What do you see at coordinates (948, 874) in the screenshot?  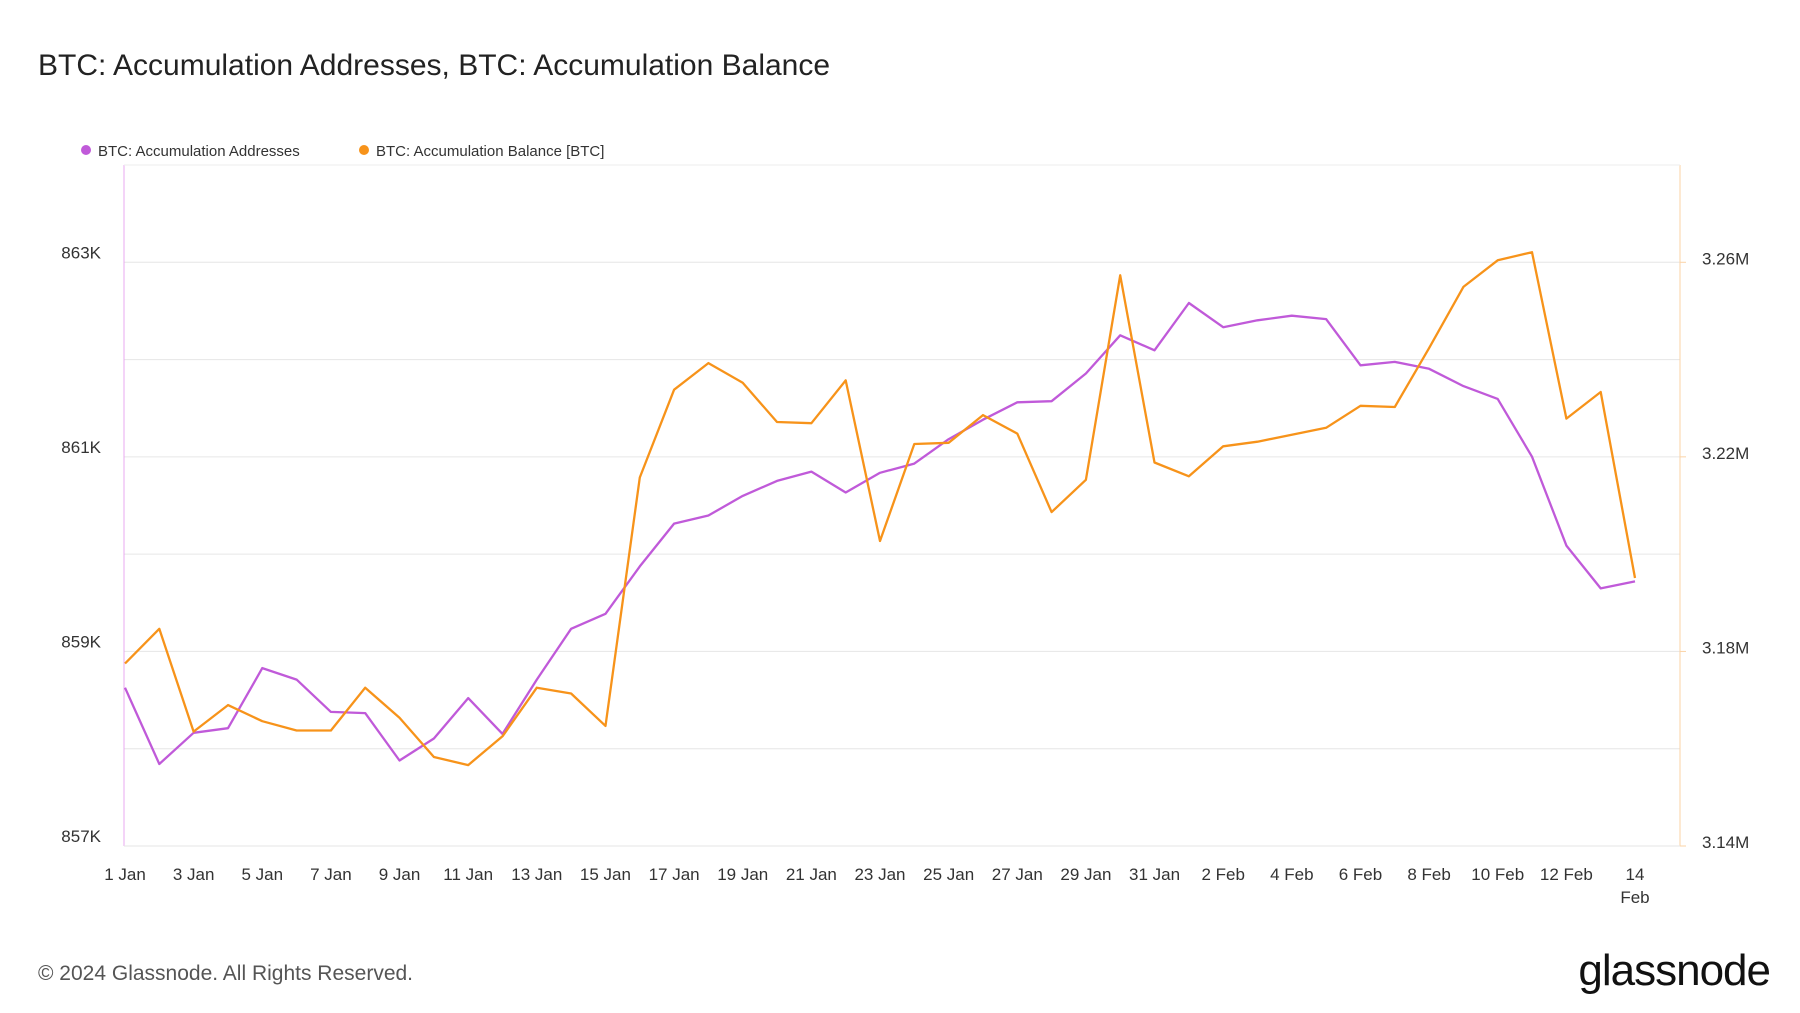 I see `x-tick-label: 25 Jan` at bounding box center [948, 874].